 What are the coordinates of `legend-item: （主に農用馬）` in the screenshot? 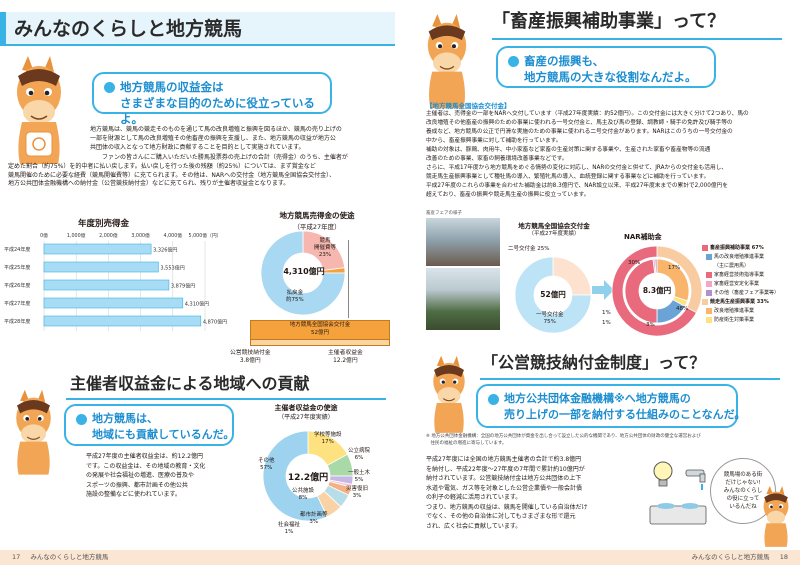 It's located at (750, 266).